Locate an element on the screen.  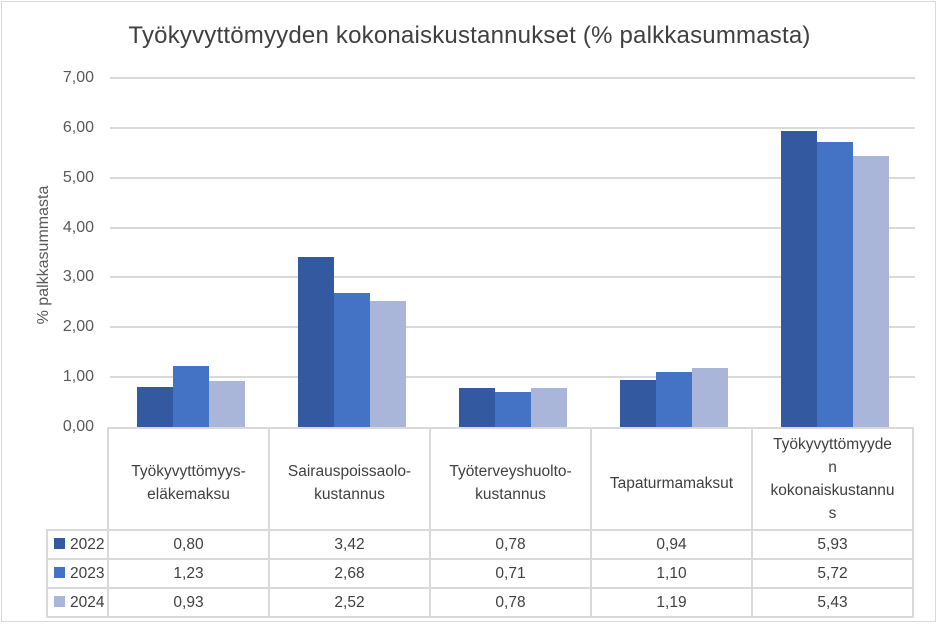
y-tick-label: 5,00 is located at coordinates (78, 177).